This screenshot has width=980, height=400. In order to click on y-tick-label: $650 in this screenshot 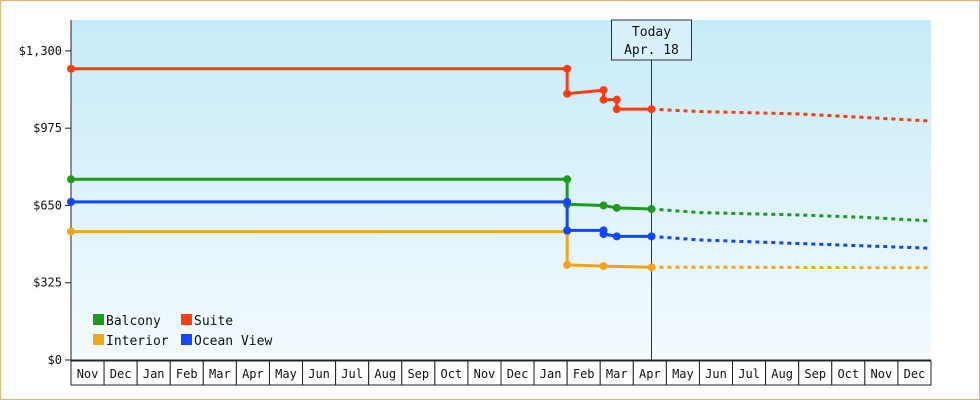, I will do `click(47, 205)`.